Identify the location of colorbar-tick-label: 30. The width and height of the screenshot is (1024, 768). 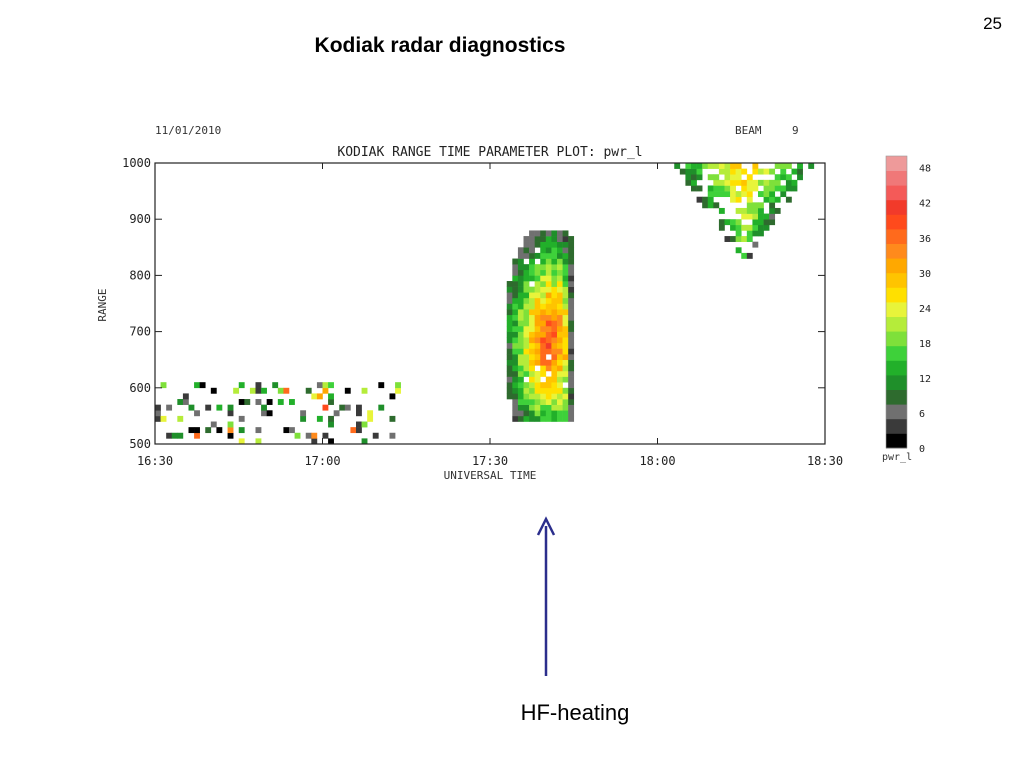
(925, 274).